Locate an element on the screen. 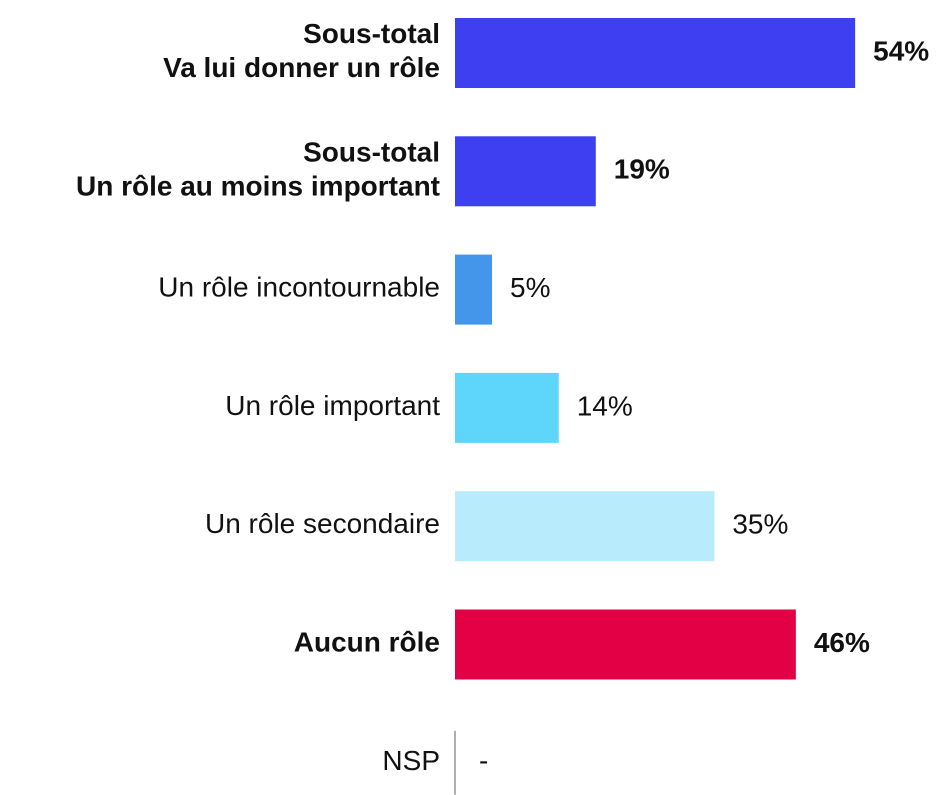 This screenshot has width=943, height=795. value-label: 5% is located at coordinates (530, 287).